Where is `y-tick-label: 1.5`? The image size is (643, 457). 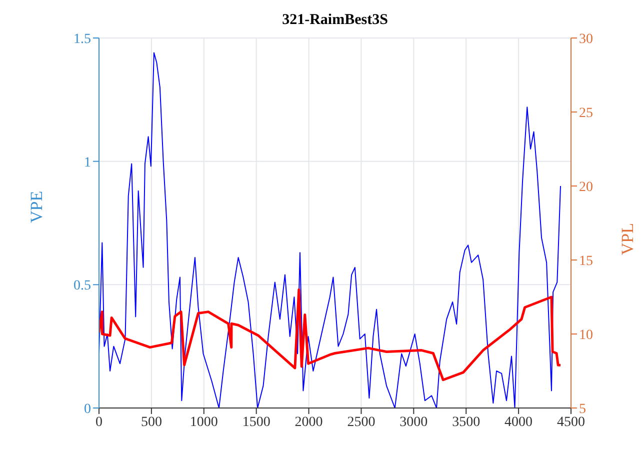 y-tick-label: 1.5 is located at coordinates (82, 39).